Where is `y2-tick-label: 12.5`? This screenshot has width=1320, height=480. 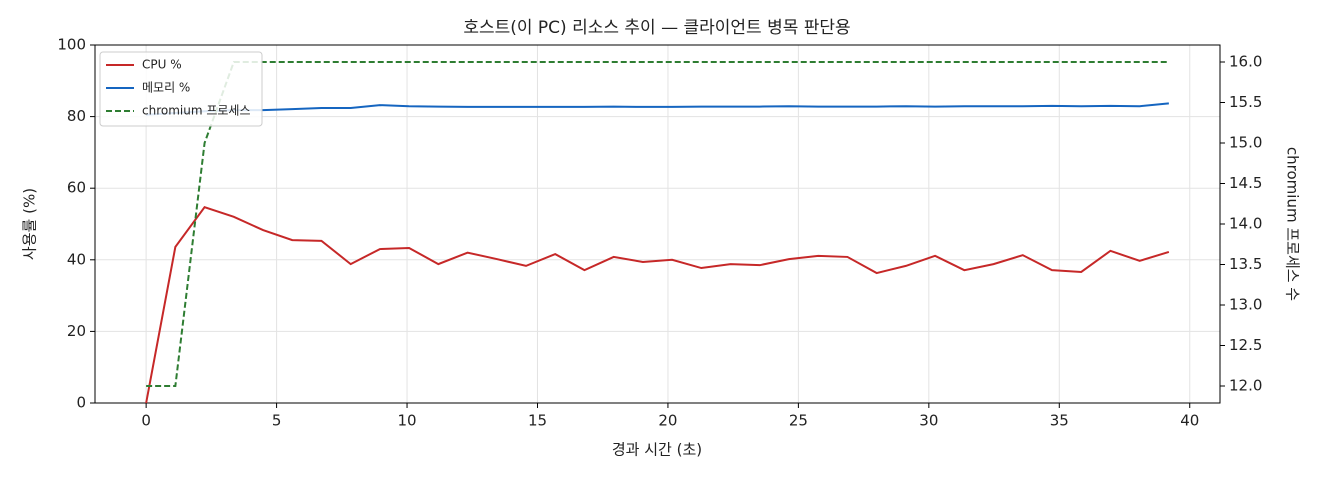
y2-tick-label: 12.5 is located at coordinates (1245, 345).